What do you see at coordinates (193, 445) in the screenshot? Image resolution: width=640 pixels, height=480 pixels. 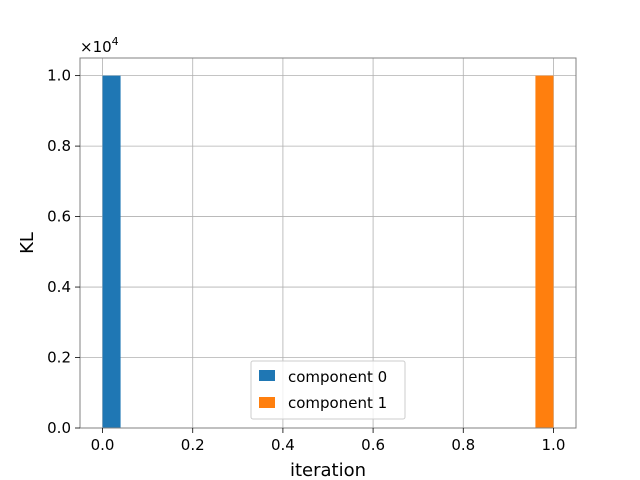 I see `x-tick-label: 0.2` at bounding box center [193, 445].